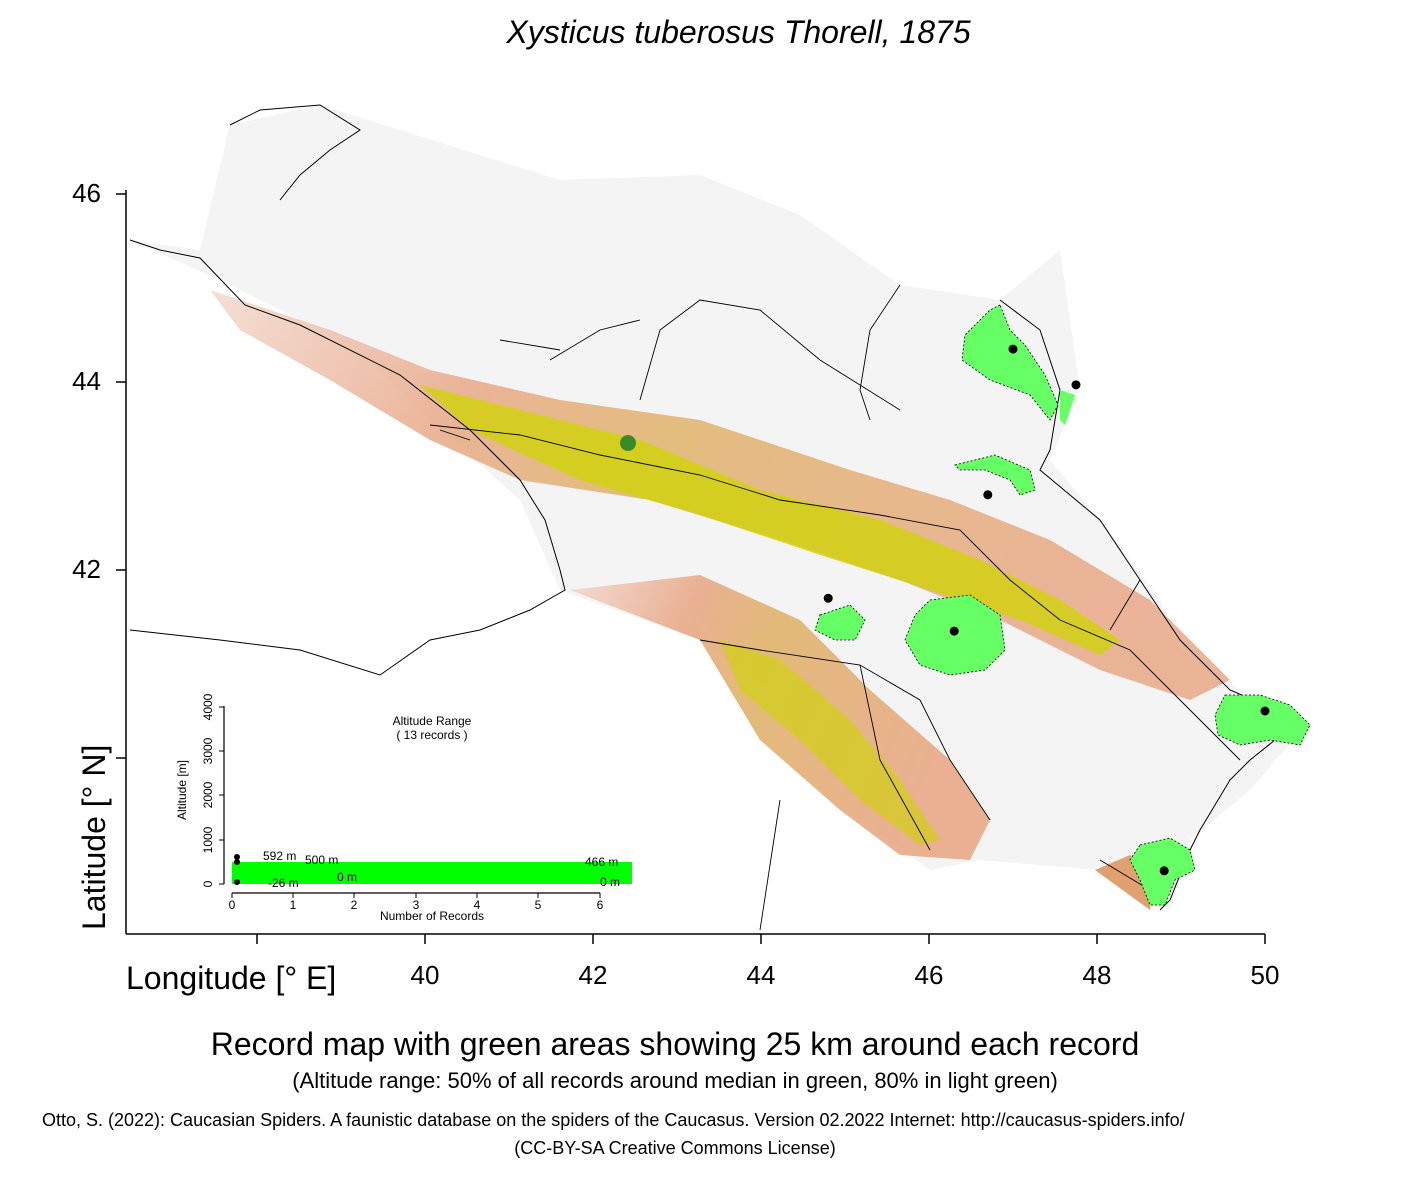 This screenshot has width=1417, height=1181. What do you see at coordinates (86, 193) in the screenshot?
I see `y-tick-46: 46` at bounding box center [86, 193].